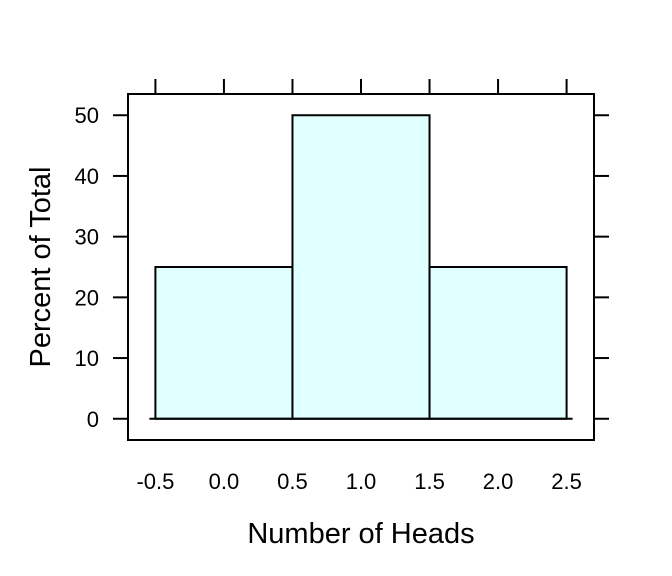  I want to click on x-axis-title: Number of Heads, so click(360, 534).